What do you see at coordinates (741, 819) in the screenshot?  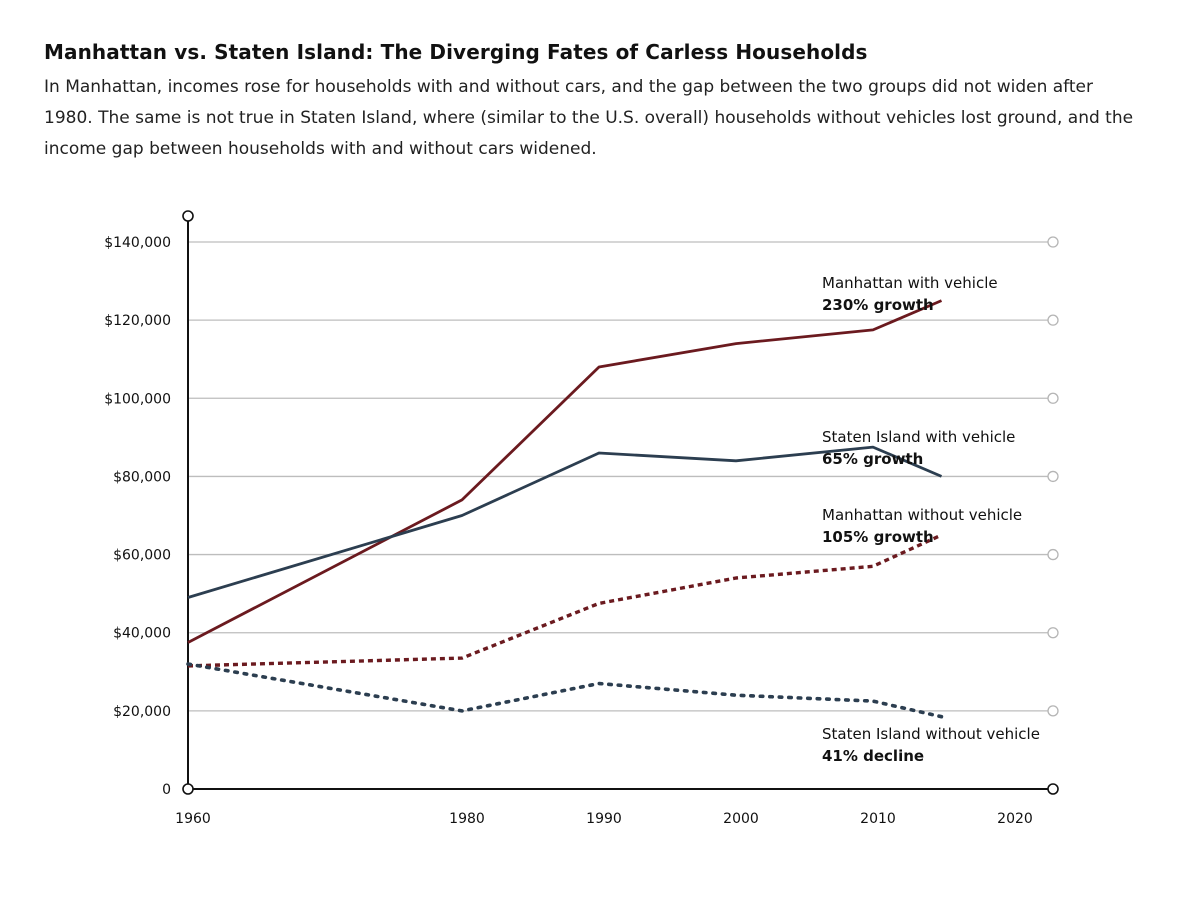 I see `x-tick-label: 2000` at bounding box center [741, 819].